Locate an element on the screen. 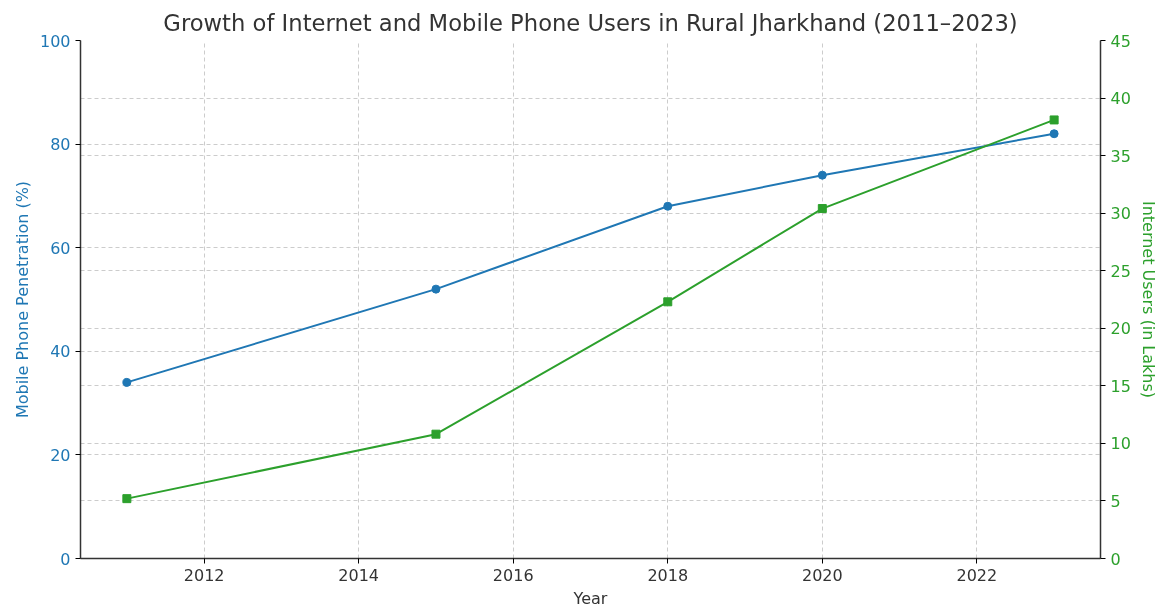 The width and height of the screenshot is (1174, 614). y2-tick-label: 20 is located at coordinates (1120, 329).